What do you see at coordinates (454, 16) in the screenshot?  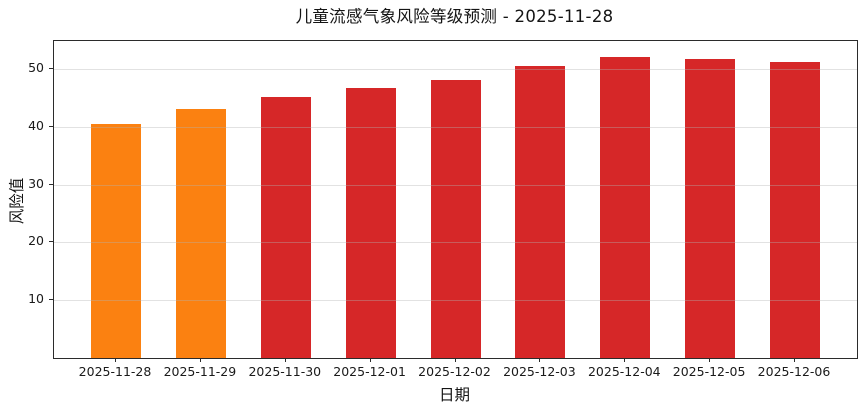 I see `chart-title: 儿童流感气象风险等级预测 - 2025-11-28` at bounding box center [454, 16].